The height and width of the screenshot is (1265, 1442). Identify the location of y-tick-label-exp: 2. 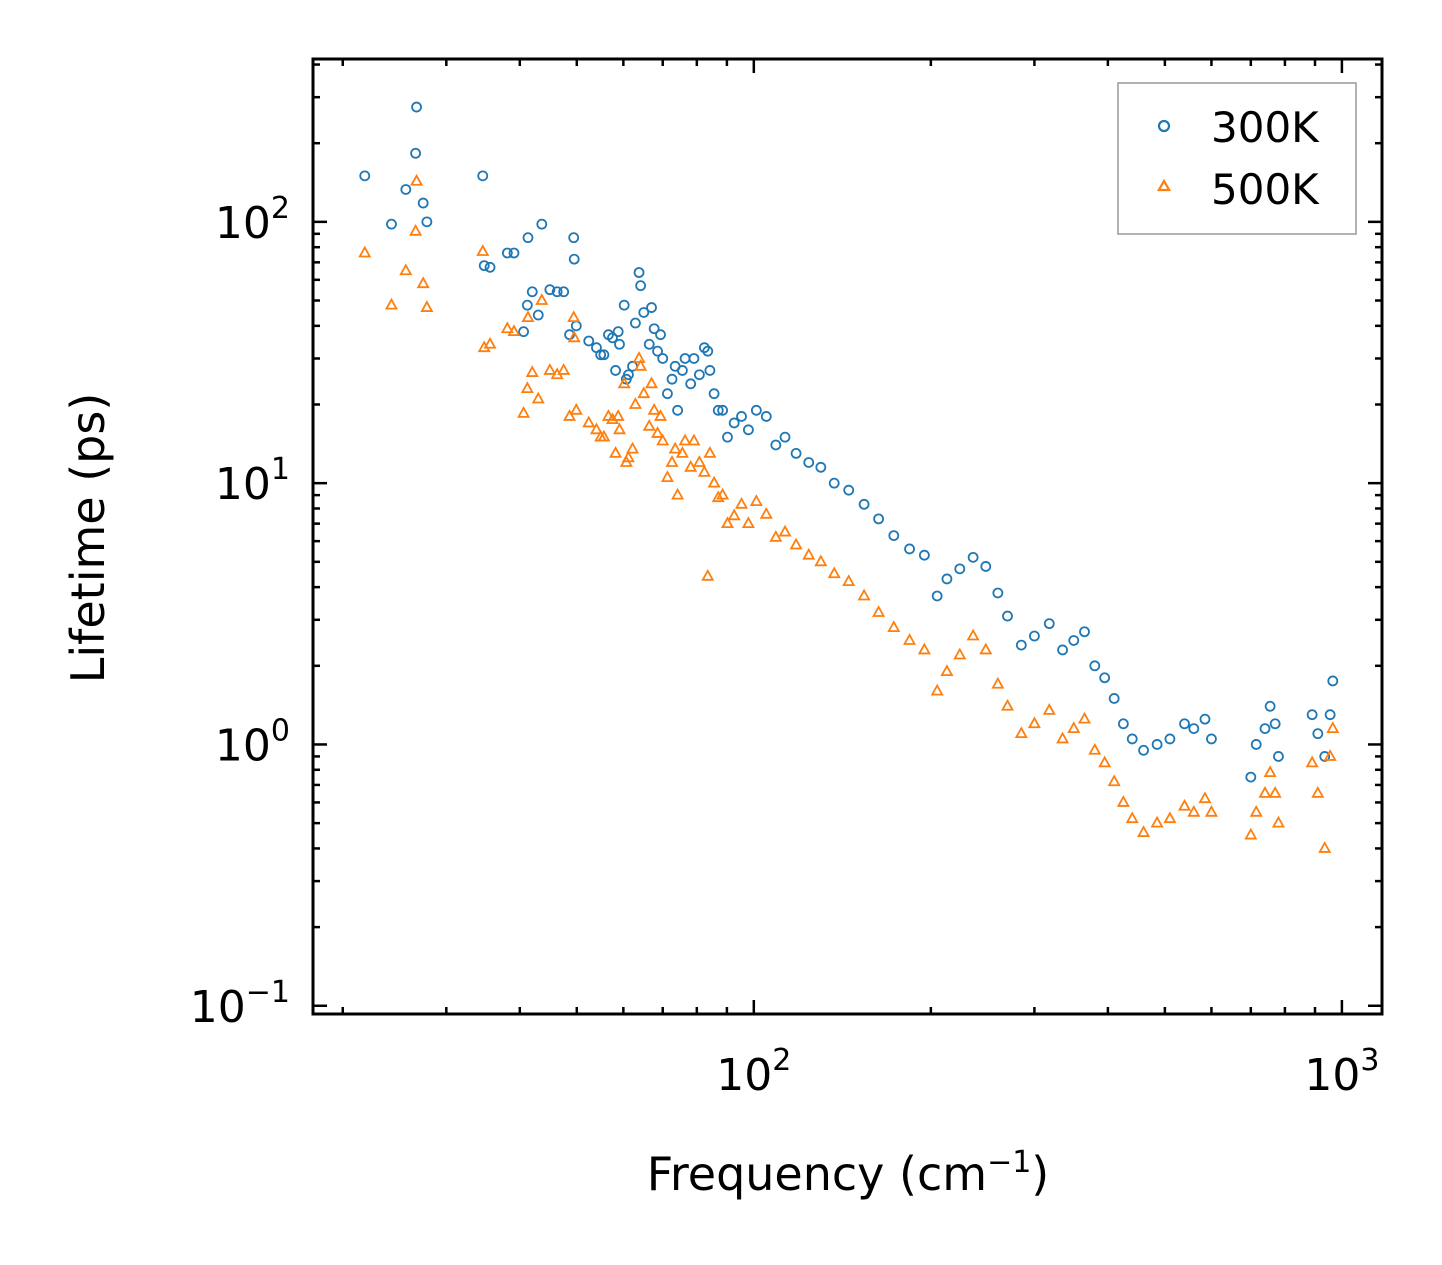
(280, 208).